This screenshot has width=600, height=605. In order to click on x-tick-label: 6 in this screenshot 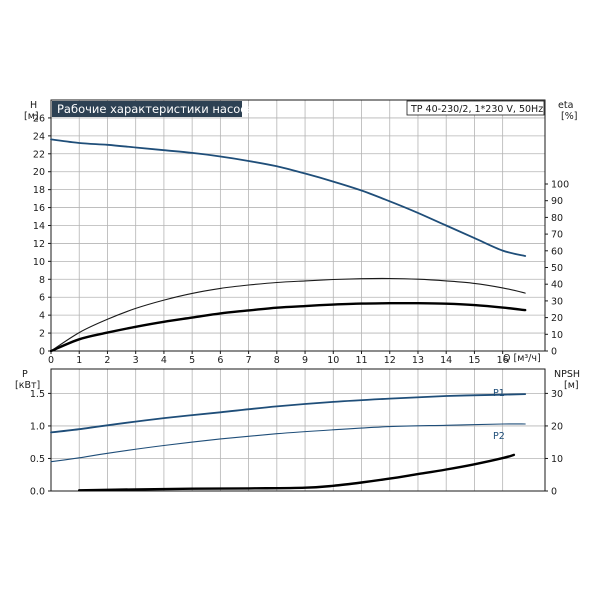, I will do `click(220, 360)`.